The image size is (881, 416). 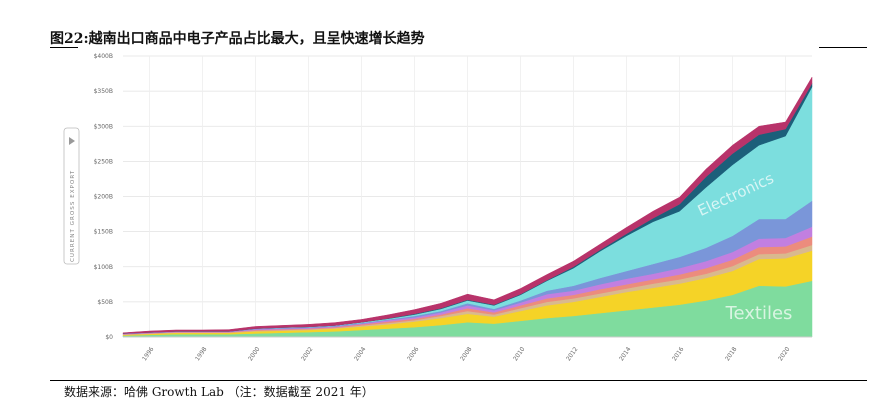 I want to click on x-tick-label: 2002, so click(x=307, y=354).